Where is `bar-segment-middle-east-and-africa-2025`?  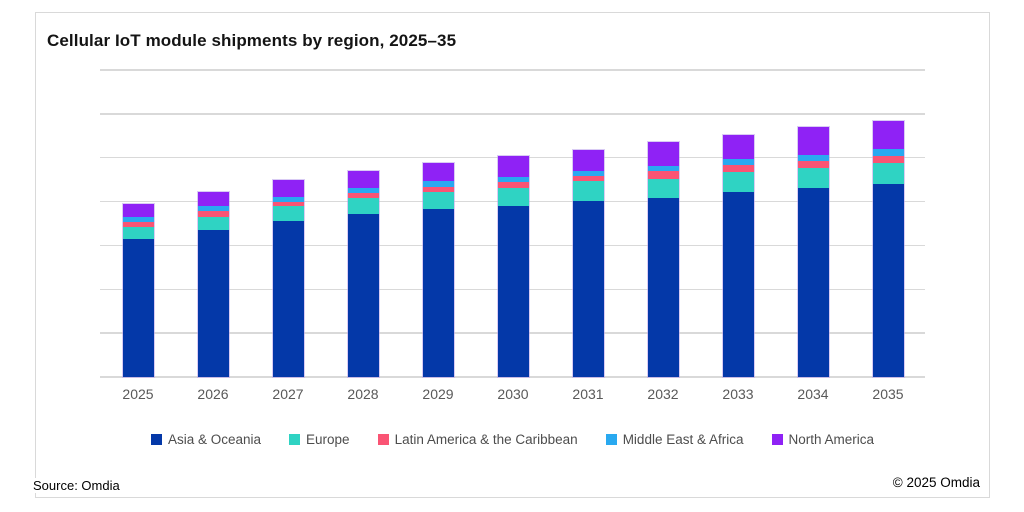 bar-segment-middle-east-and-africa-2025 is located at coordinates (138, 219).